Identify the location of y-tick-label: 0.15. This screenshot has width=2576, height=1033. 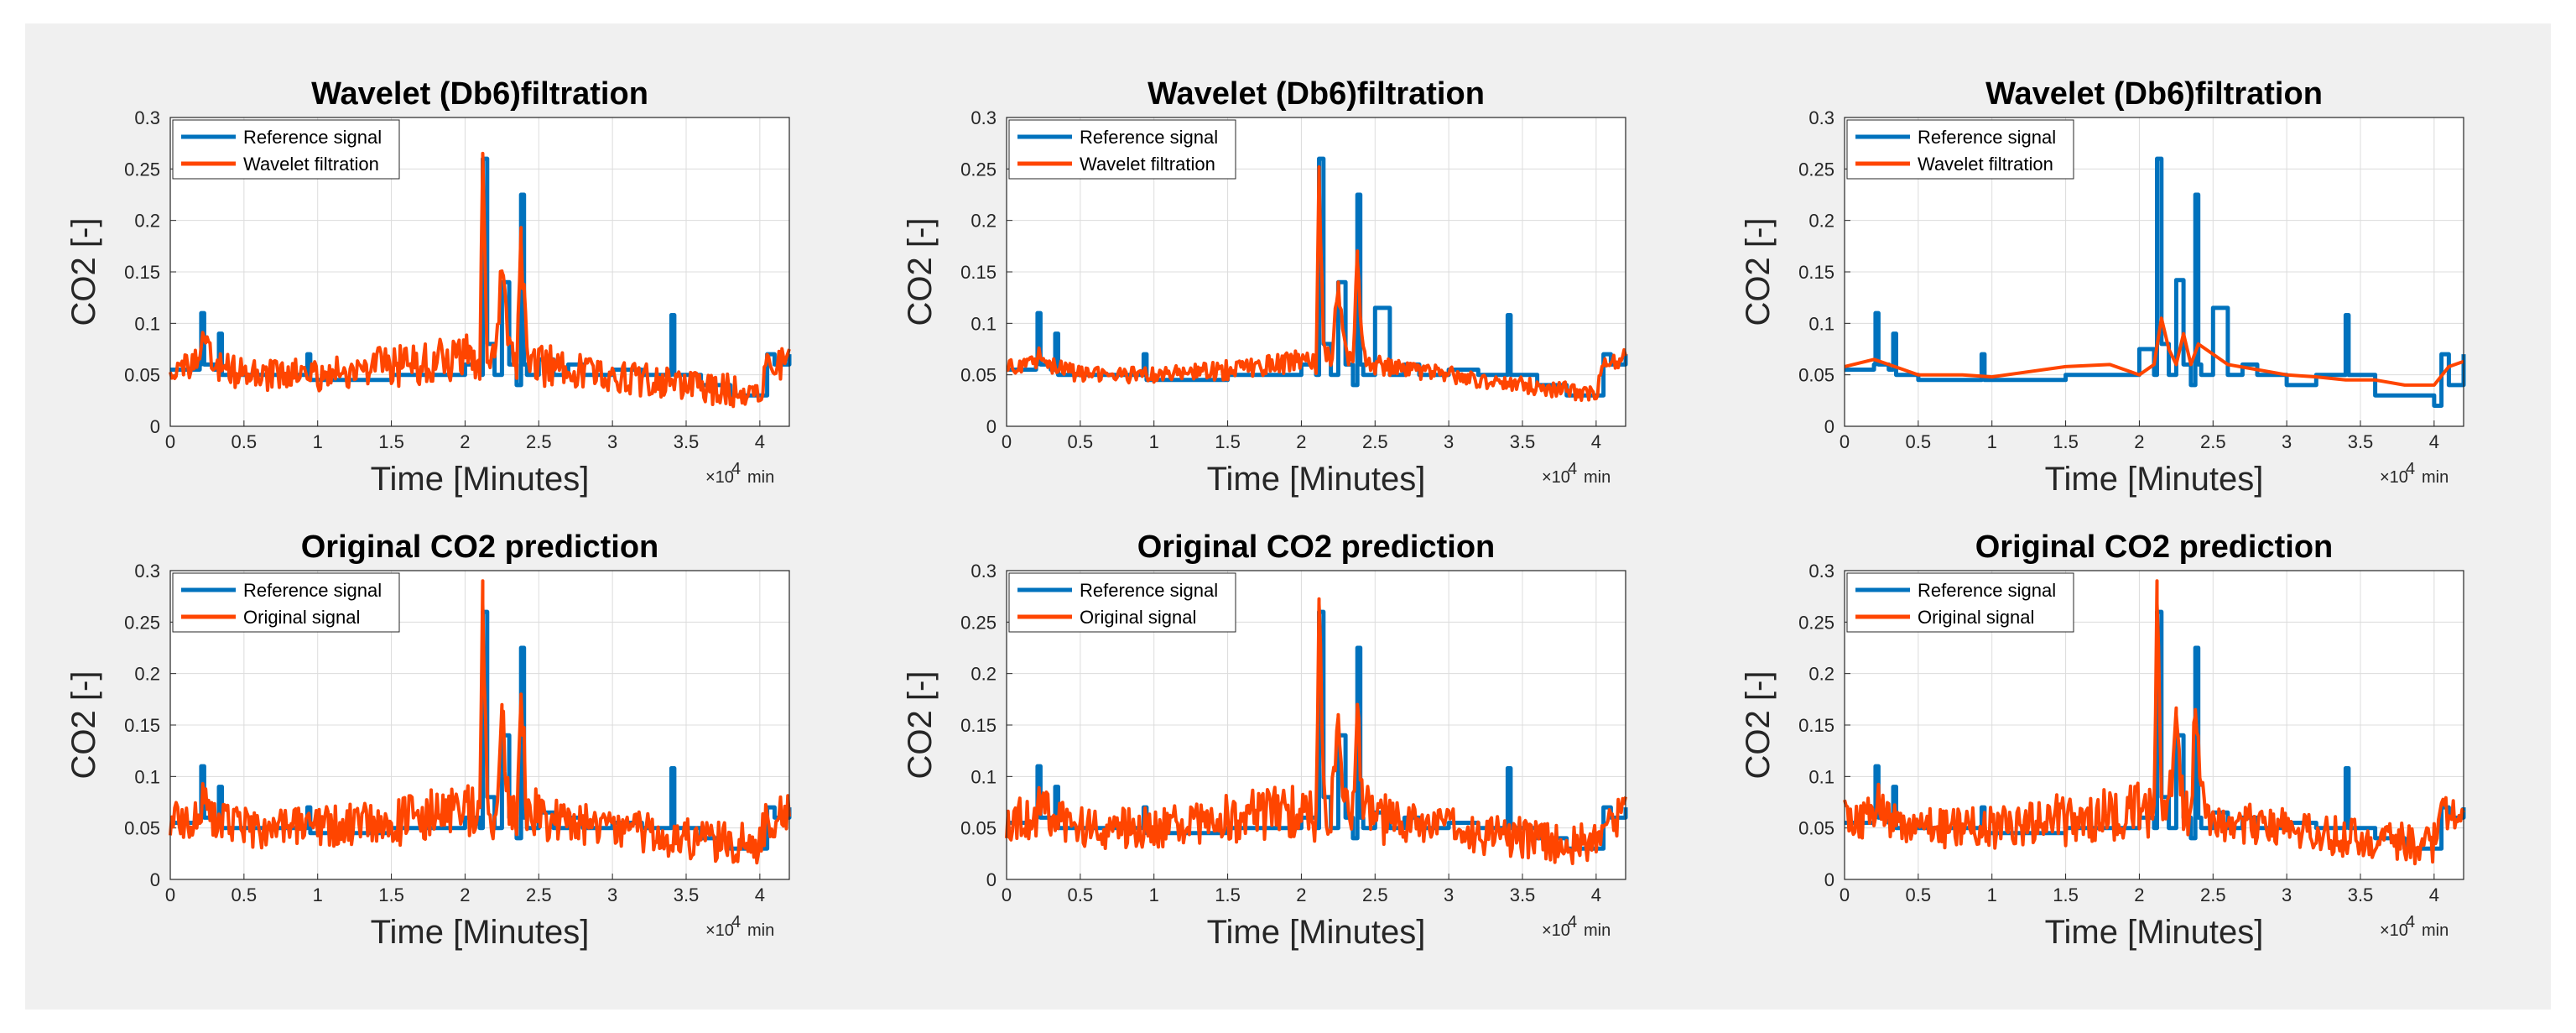
(978, 725).